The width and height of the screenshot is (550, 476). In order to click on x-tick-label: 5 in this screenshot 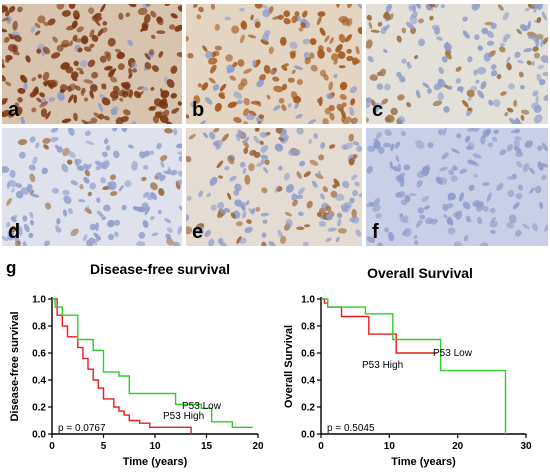, I will do `click(104, 446)`.